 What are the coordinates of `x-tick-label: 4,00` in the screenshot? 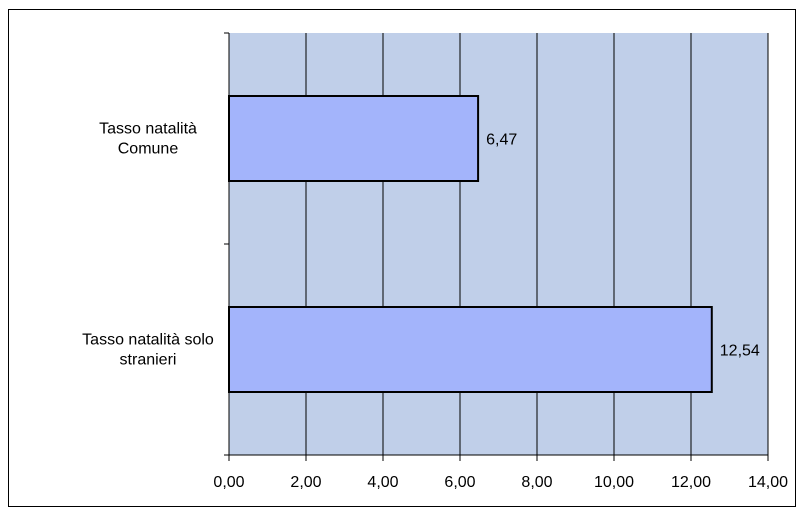 It's located at (382, 482).